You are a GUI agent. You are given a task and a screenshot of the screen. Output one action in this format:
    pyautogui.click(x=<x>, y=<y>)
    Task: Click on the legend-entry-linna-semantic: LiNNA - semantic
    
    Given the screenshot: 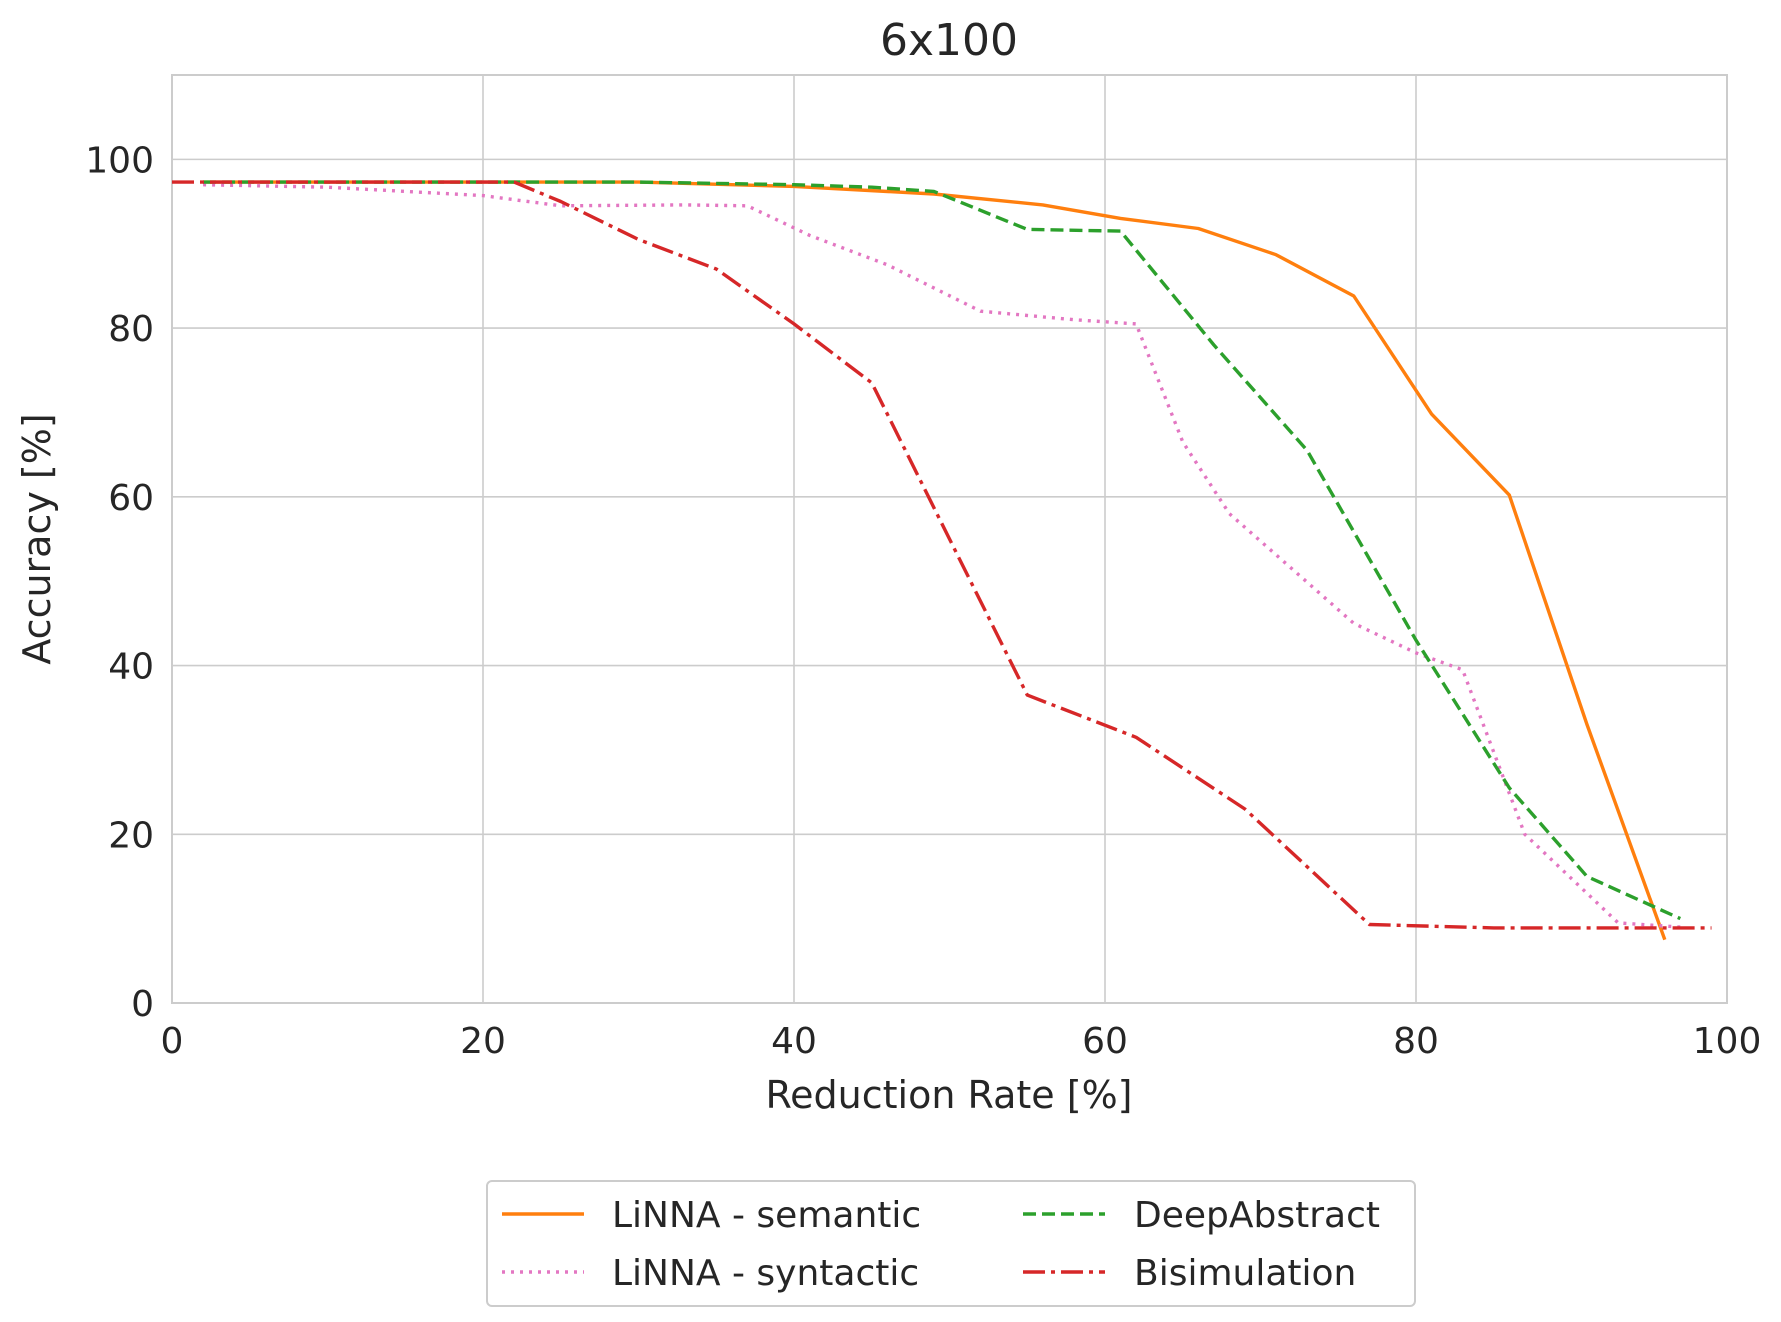 What is the action you would take?
    pyautogui.click(x=711, y=1215)
    